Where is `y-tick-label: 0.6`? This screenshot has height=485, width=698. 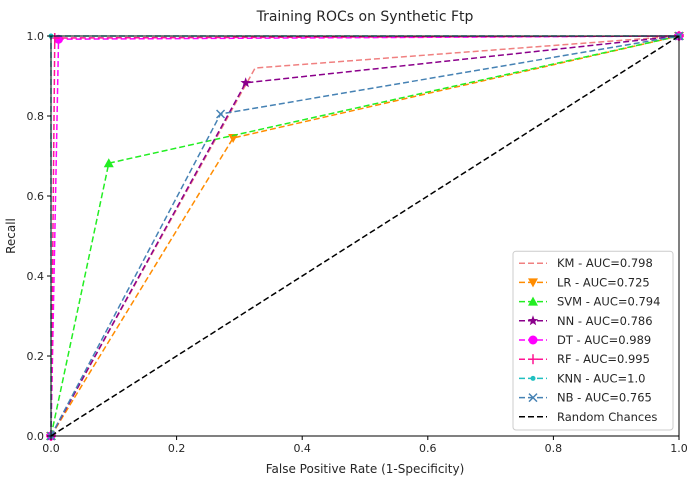
y-tick-label: 0.6 is located at coordinates (36, 196).